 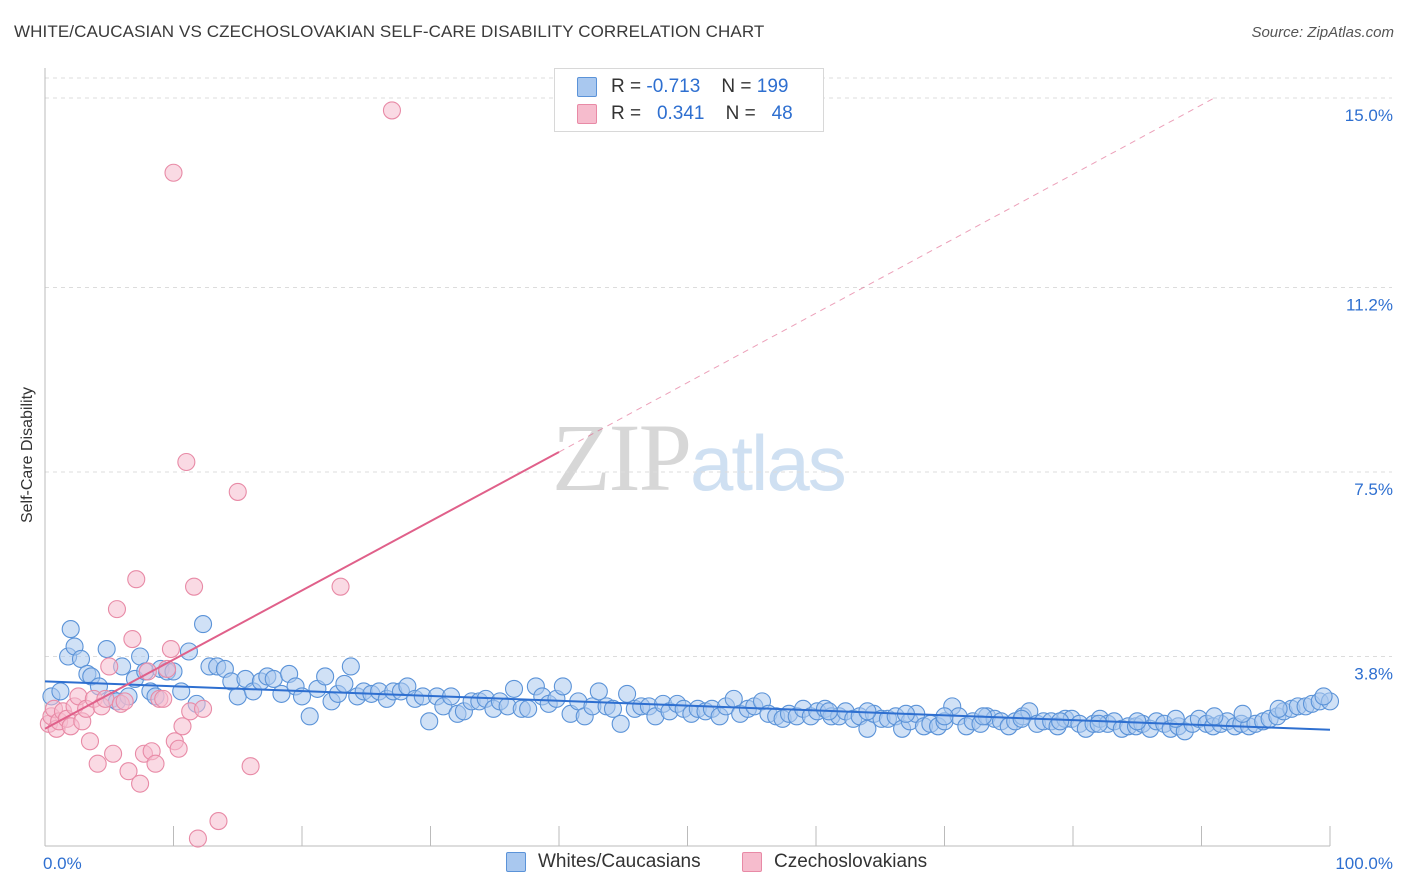 What do you see at coordinates (622, 457) in the screenshot?
I see `watermark-zip: ZIP` at bounding box center [622, 457].